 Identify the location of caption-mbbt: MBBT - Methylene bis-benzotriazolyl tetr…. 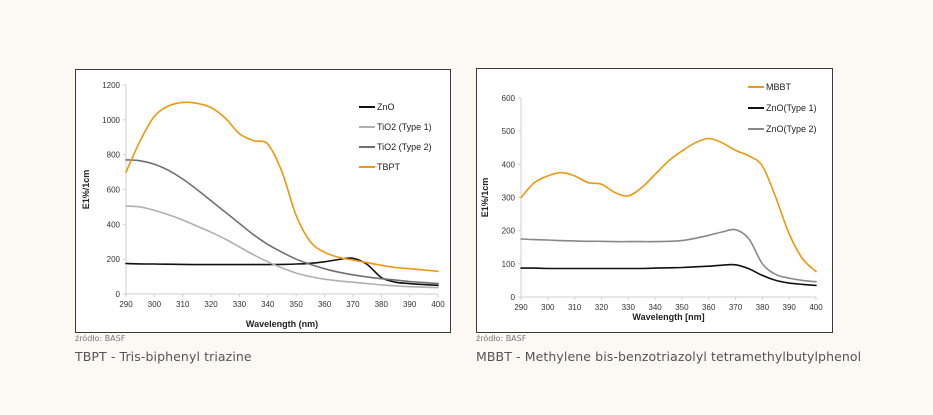
(669, 356).